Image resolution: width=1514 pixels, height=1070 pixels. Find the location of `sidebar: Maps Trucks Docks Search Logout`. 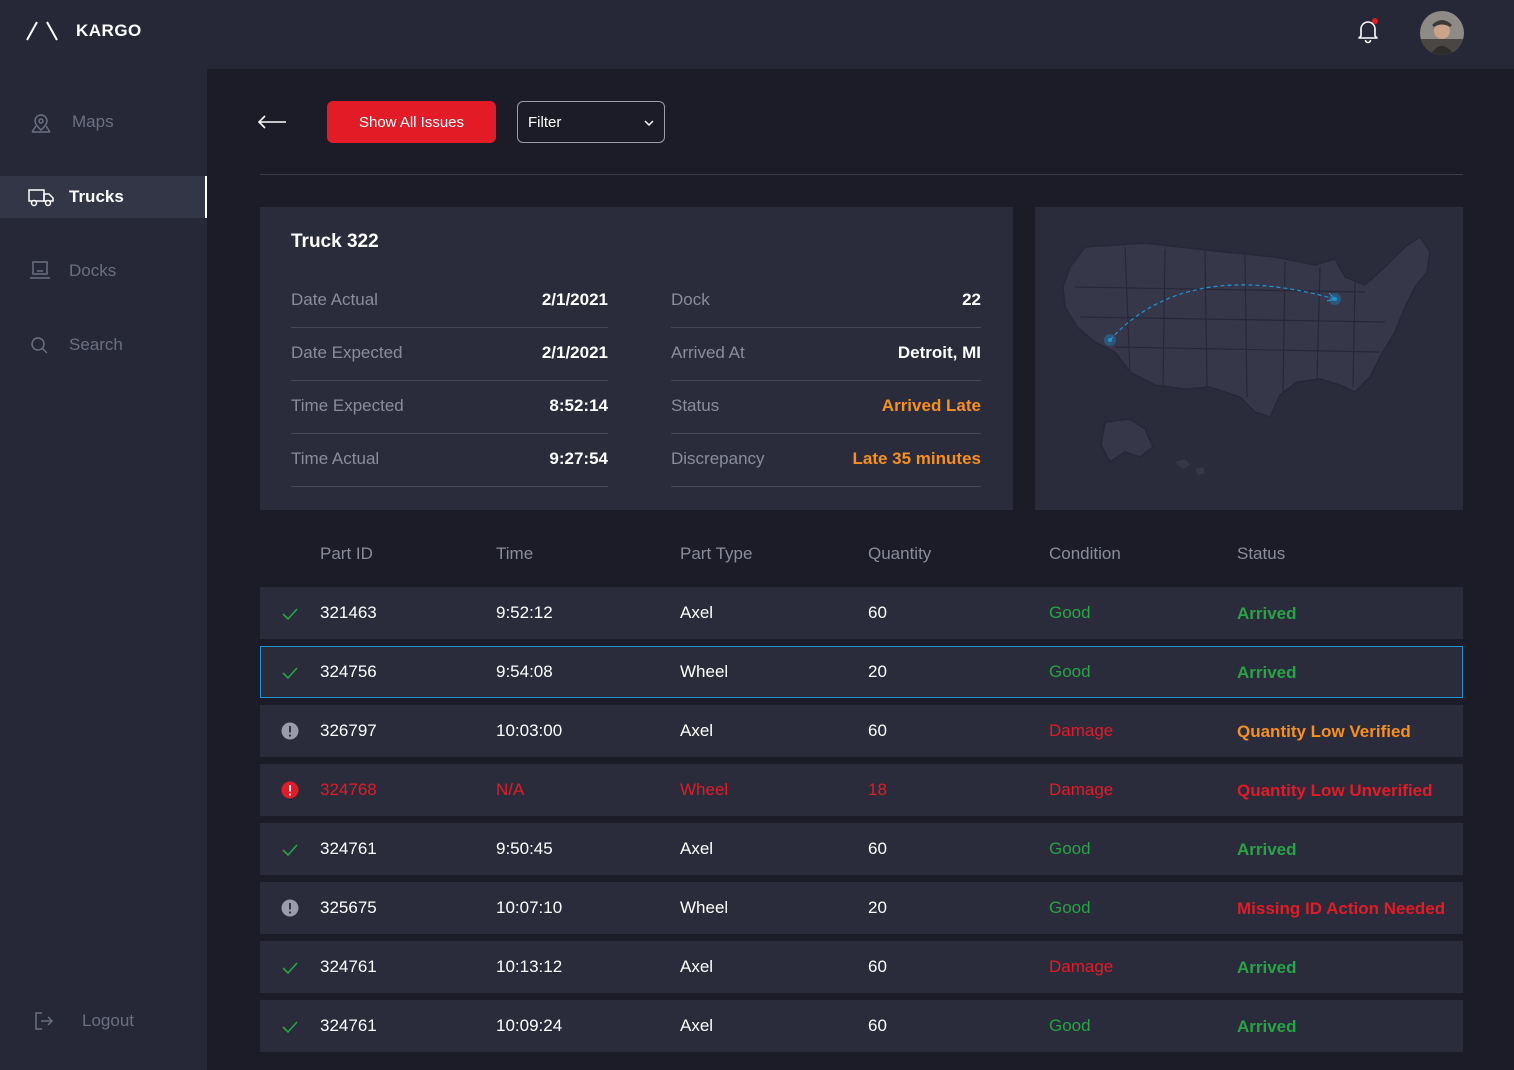

sidebar: Maps Trucks Docks Search Logout is located at coordinates (103, 569).